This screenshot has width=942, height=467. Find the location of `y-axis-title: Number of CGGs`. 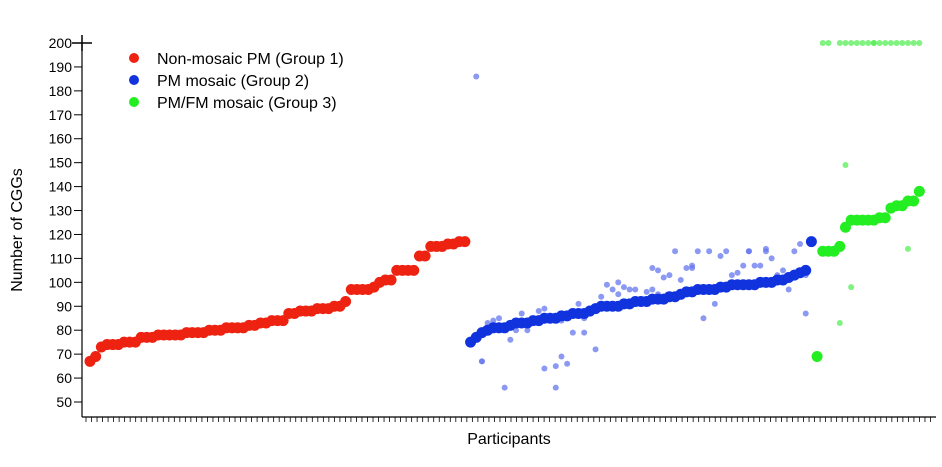

y-axis-title: Number of CGGs is located at coordinates (17, 230).